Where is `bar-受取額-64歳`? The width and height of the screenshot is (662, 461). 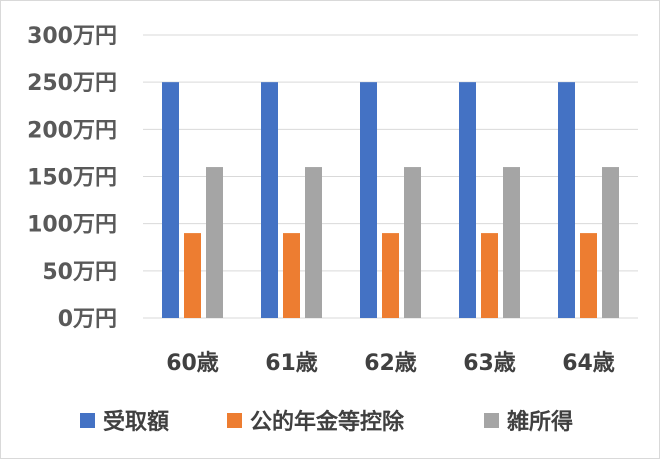 bar-受取額-64歳 is located at coordinates (566, 200).